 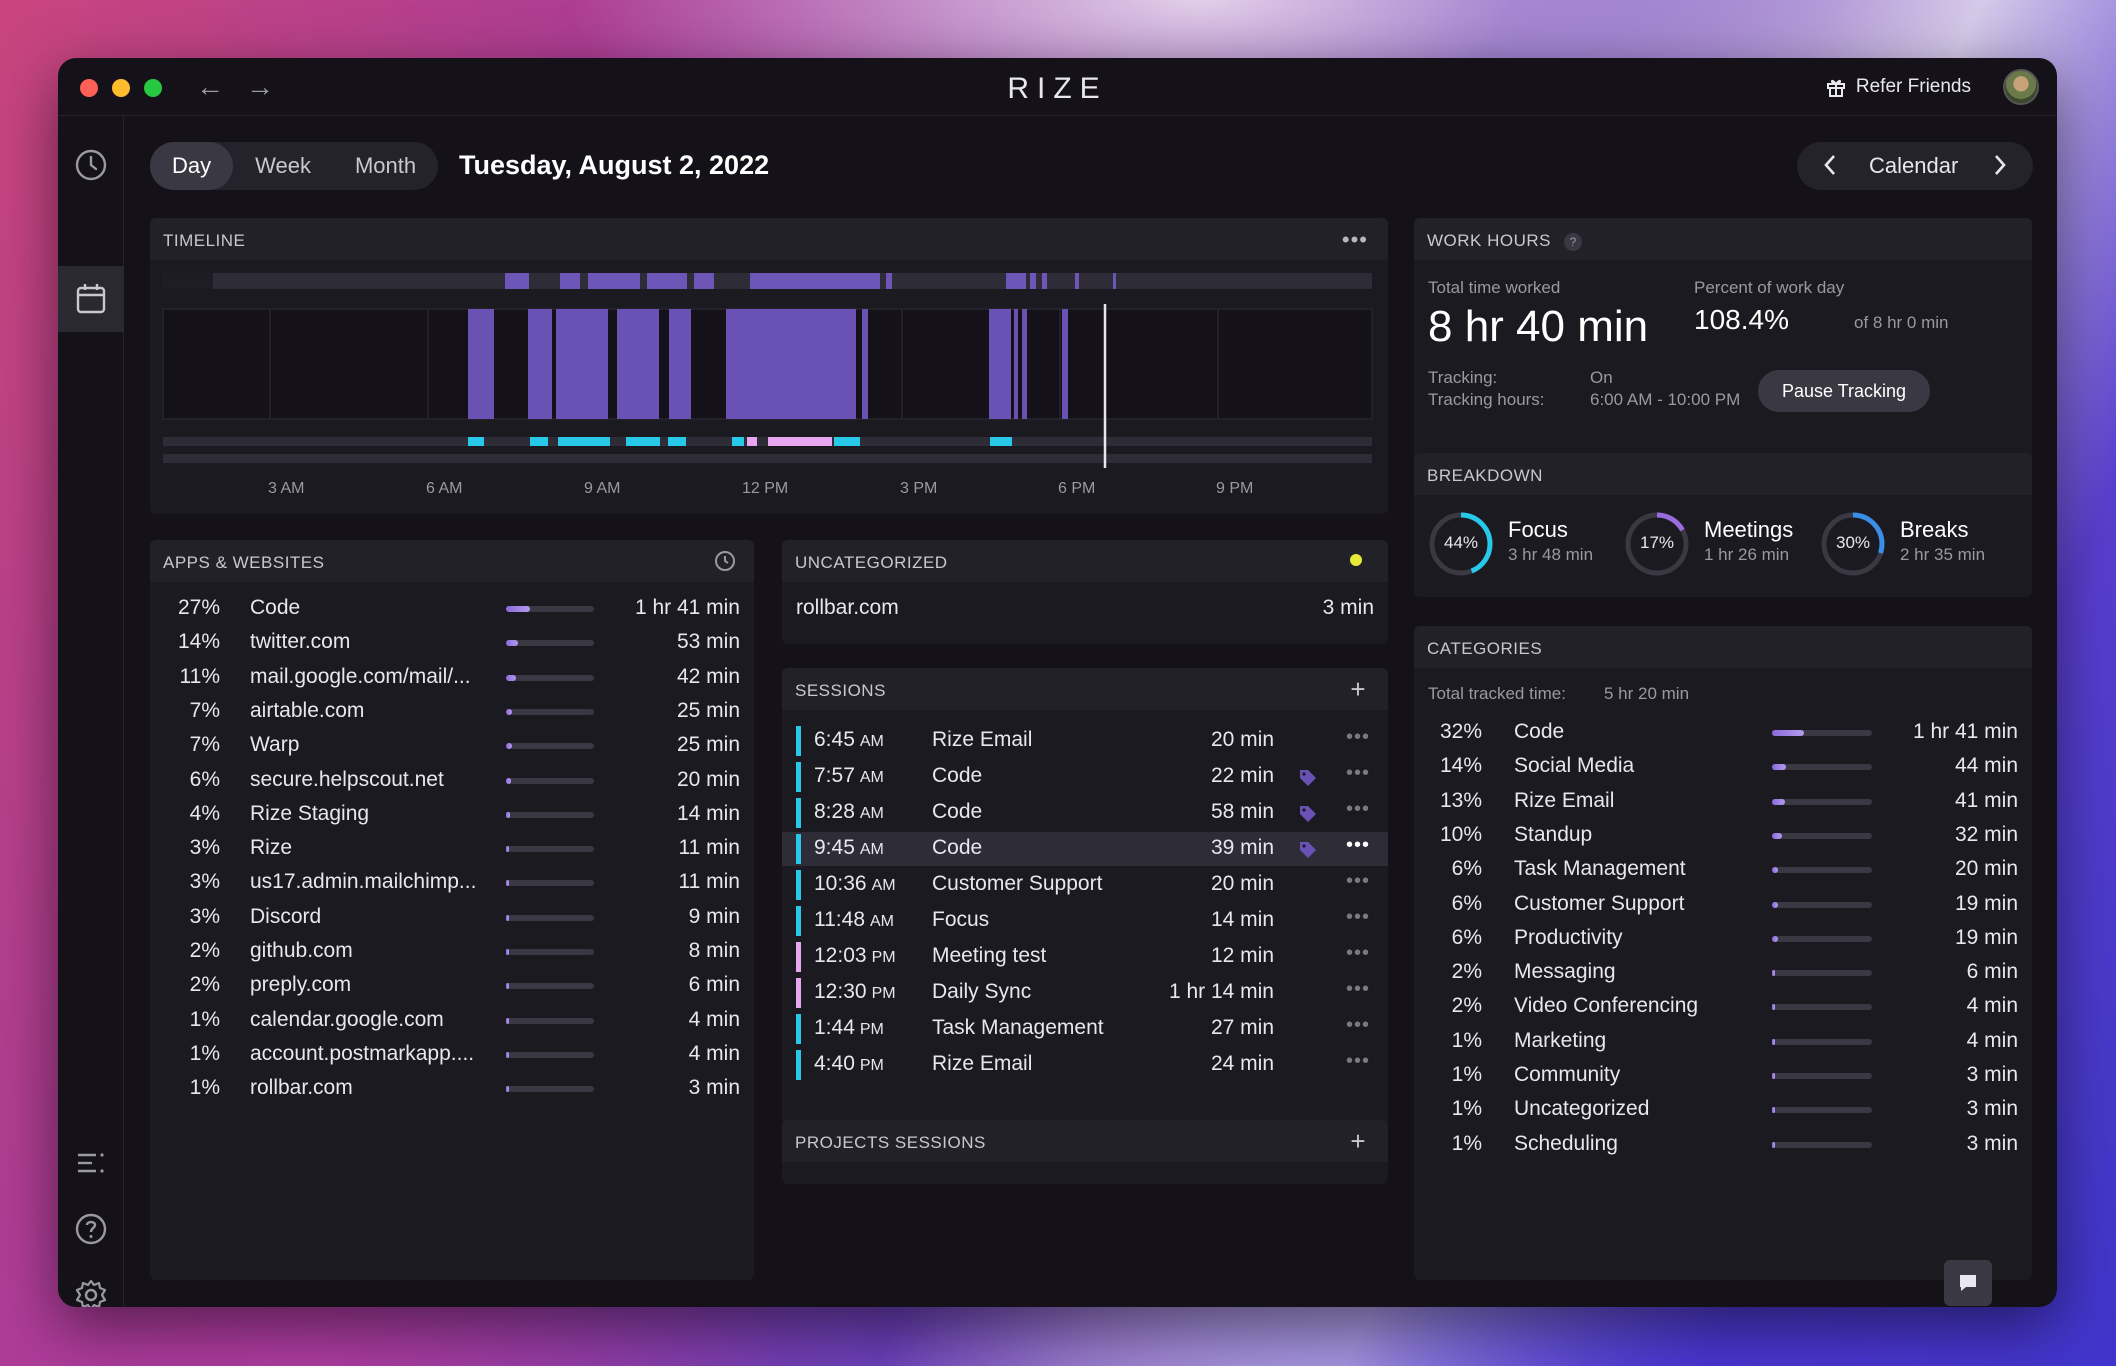 I want to click on back-arrow-icon: ←, so click(x=210, y=86).